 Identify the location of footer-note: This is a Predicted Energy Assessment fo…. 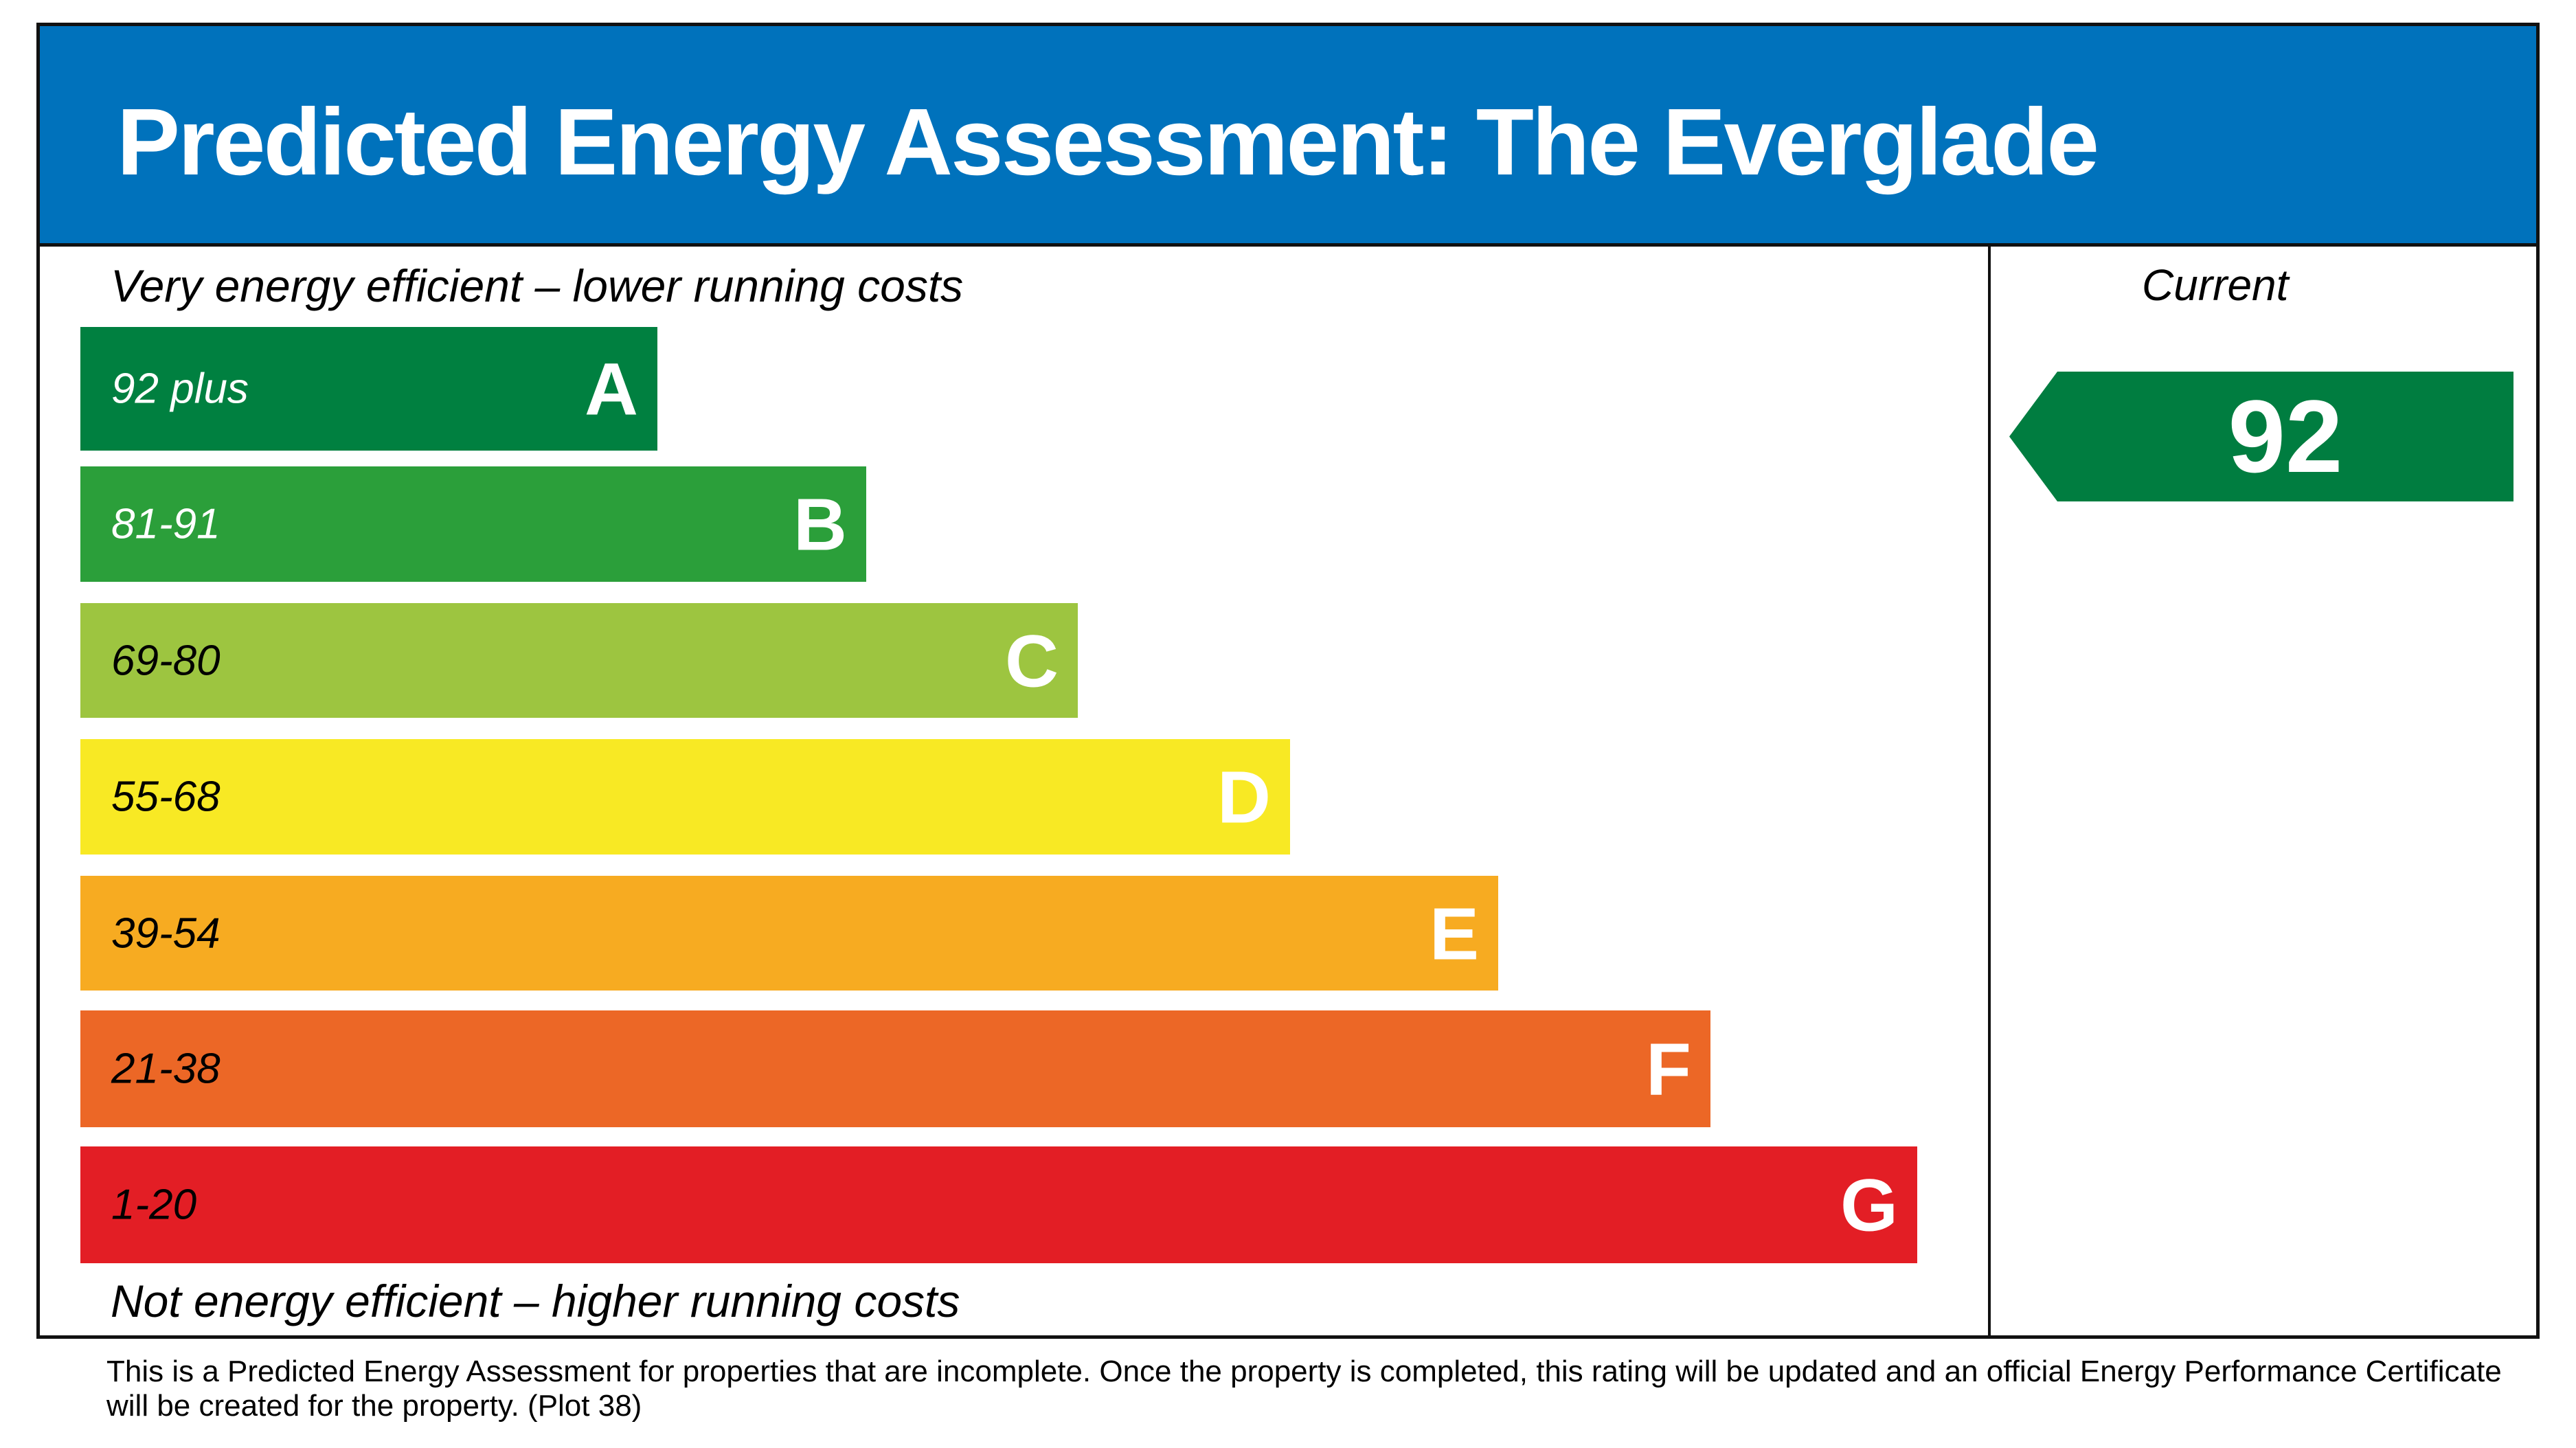
(1304, 1389).